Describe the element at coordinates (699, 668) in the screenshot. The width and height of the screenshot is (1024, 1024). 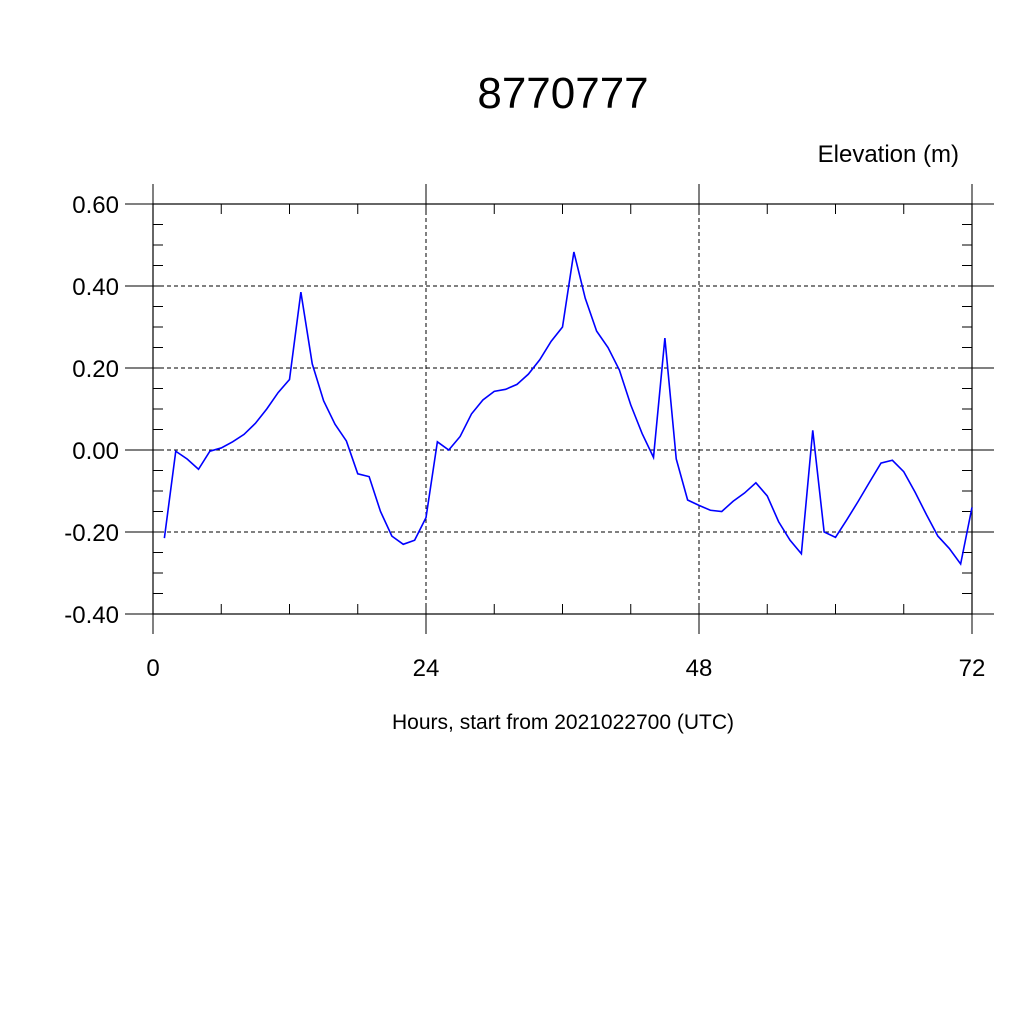
I see `x-tick-label: 48` at that location.